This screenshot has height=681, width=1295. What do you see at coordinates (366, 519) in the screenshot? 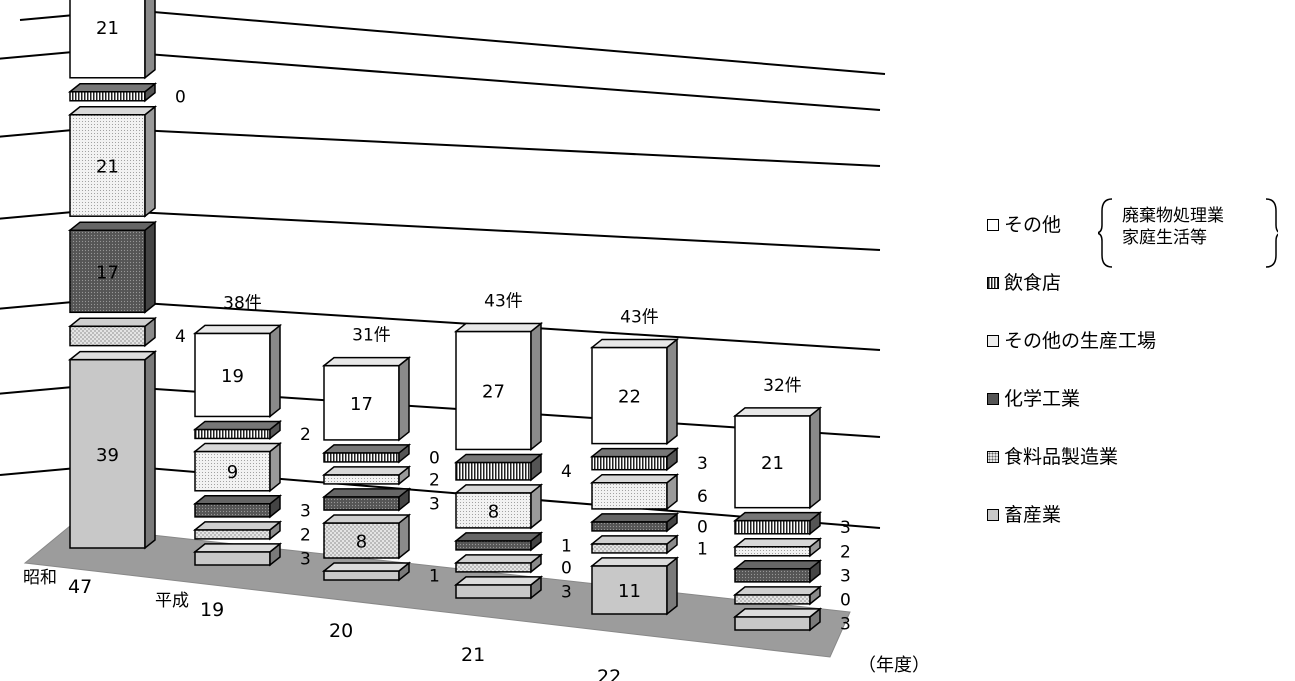
I see `bar-top-食料品製造業-20` at bounding box center [366, 519].